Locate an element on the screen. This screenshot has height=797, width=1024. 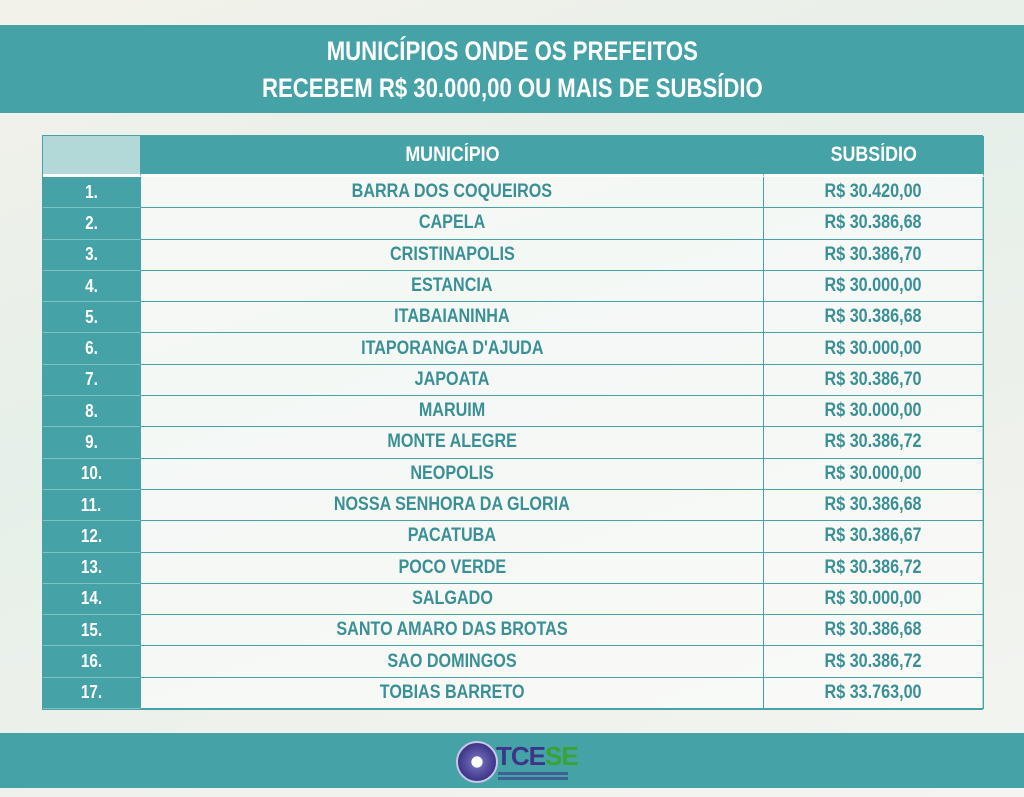
cell-text: ITABAIANINHA is located at coordinates (452, 317).